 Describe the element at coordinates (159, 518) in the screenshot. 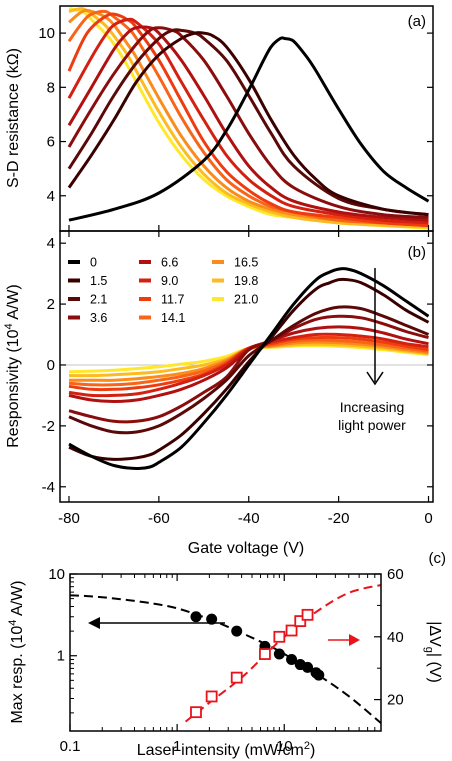

I see `panel-b-x-tick-label: -60` at that location.